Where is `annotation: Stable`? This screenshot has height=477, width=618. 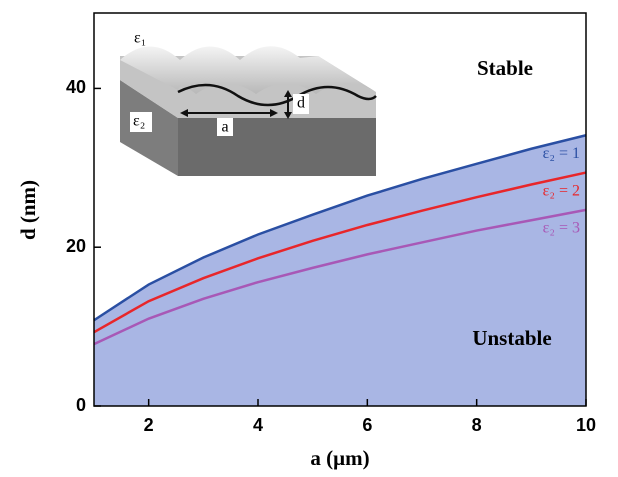 annotation: Stable is located at coordinates (505, 68).